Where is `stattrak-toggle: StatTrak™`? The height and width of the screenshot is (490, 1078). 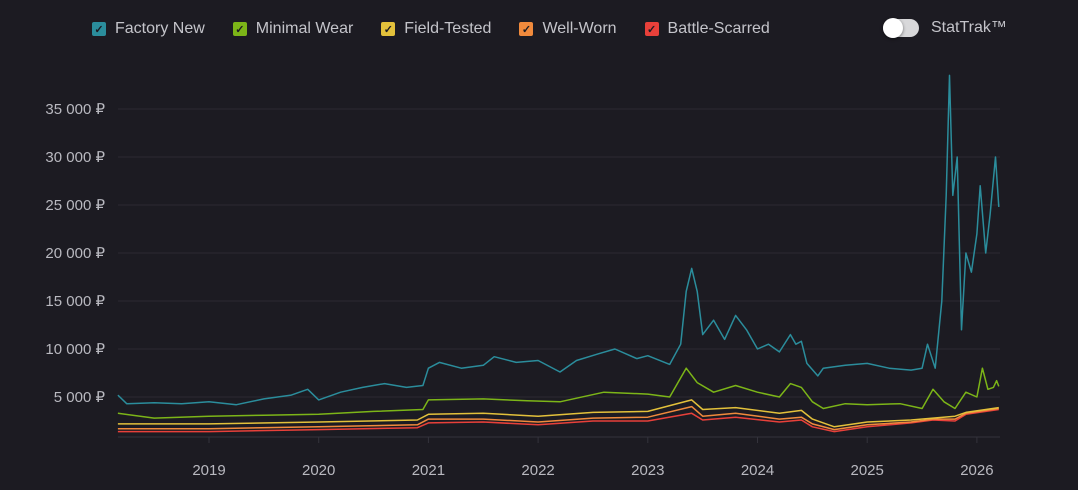
stattrak-toggle: StatTrak™ is located at coordinates (945, 28).